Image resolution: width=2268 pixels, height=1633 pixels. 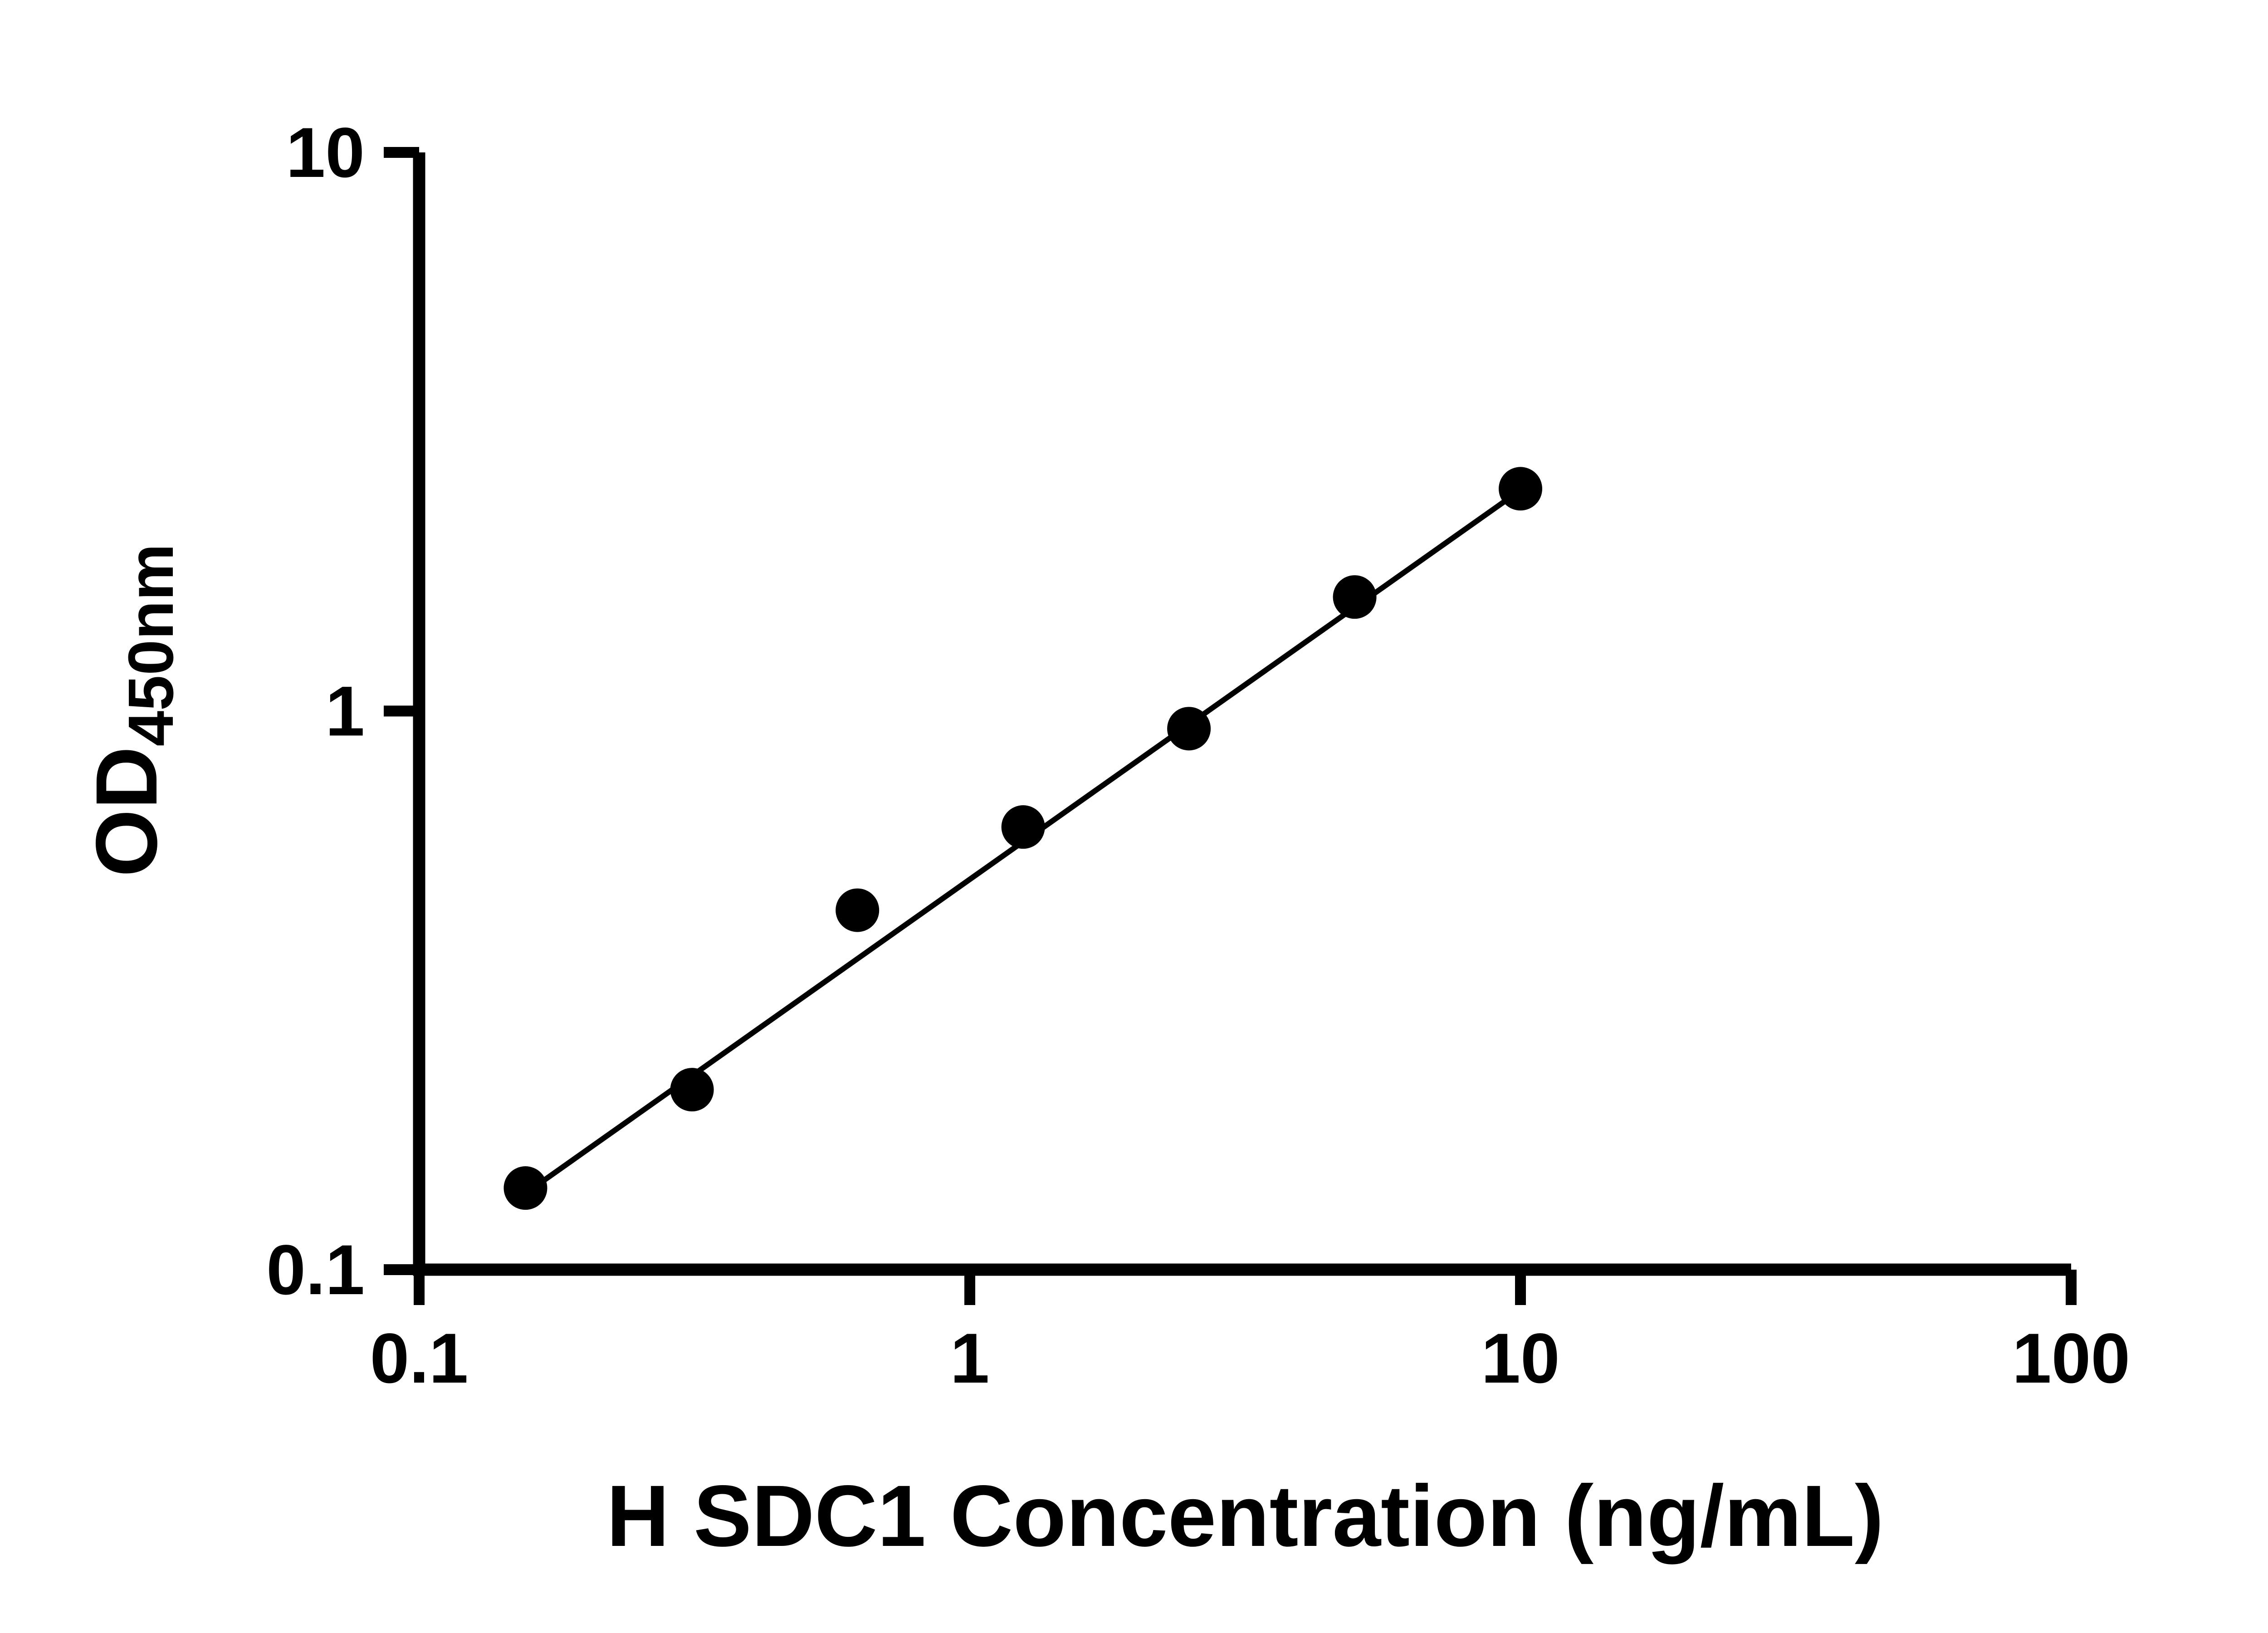 I want to click on y-tick-label: 10, so click(x=325, y=152).